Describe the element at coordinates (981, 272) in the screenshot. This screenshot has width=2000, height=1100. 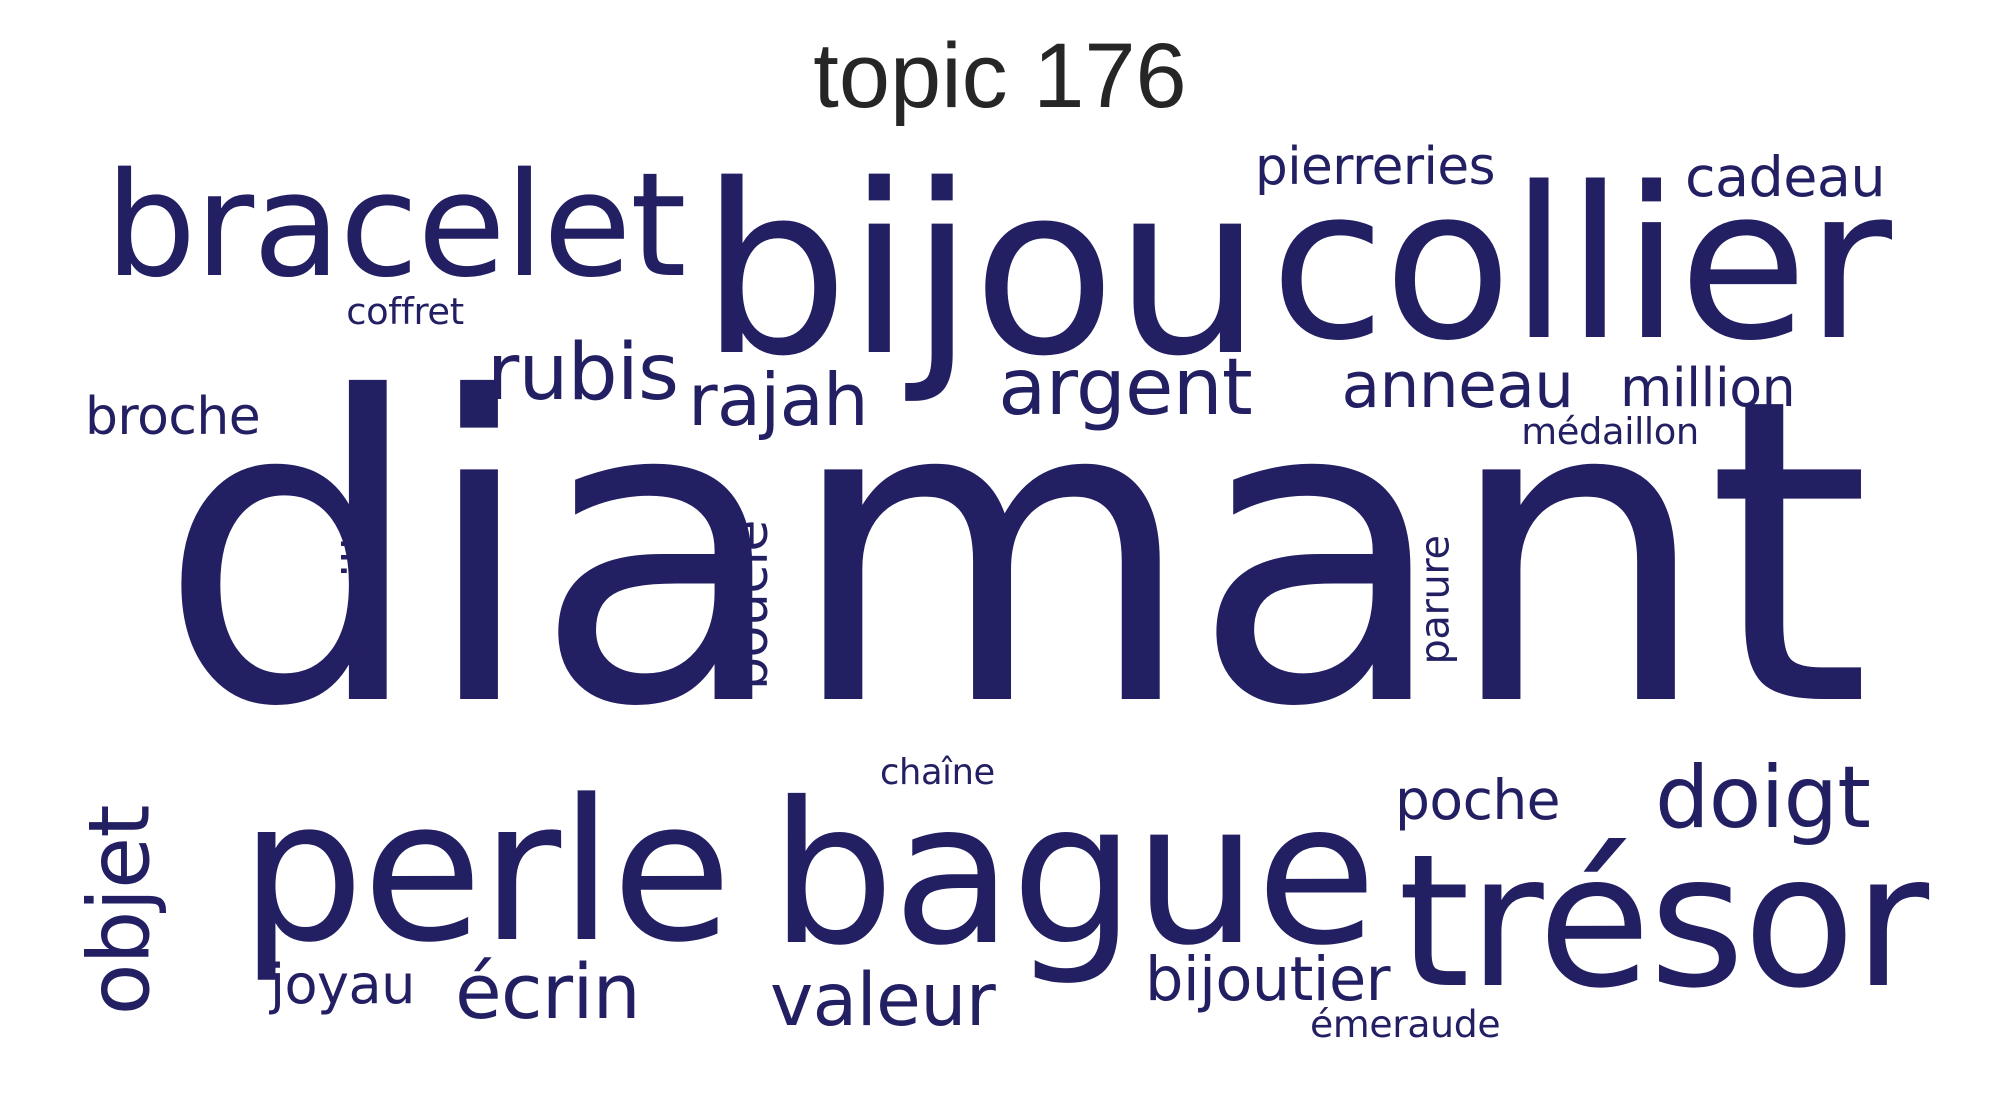
I see `word-2: bijou` at that location.